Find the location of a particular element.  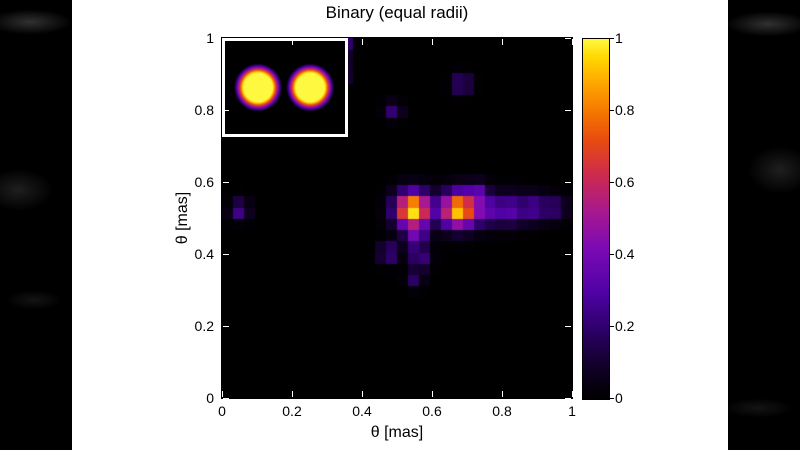

x-tick-label: 0.4 is located at coordinates (362, 411).